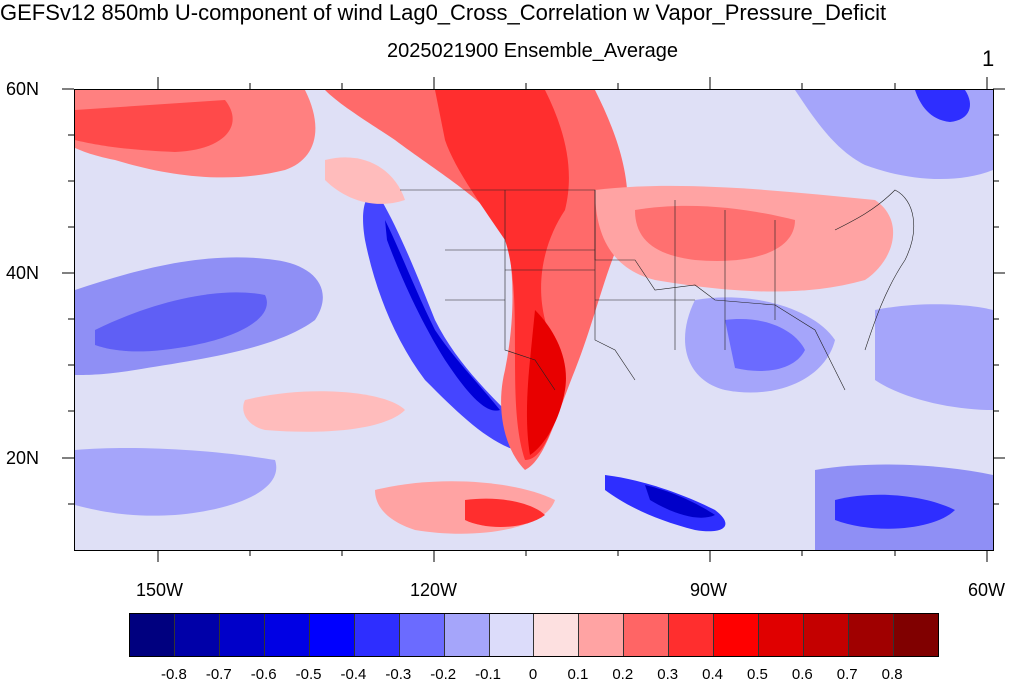  Describe the element at coordinates (263, 674) in the screenshot. I see `colorbar-label: -0.6` at that location.